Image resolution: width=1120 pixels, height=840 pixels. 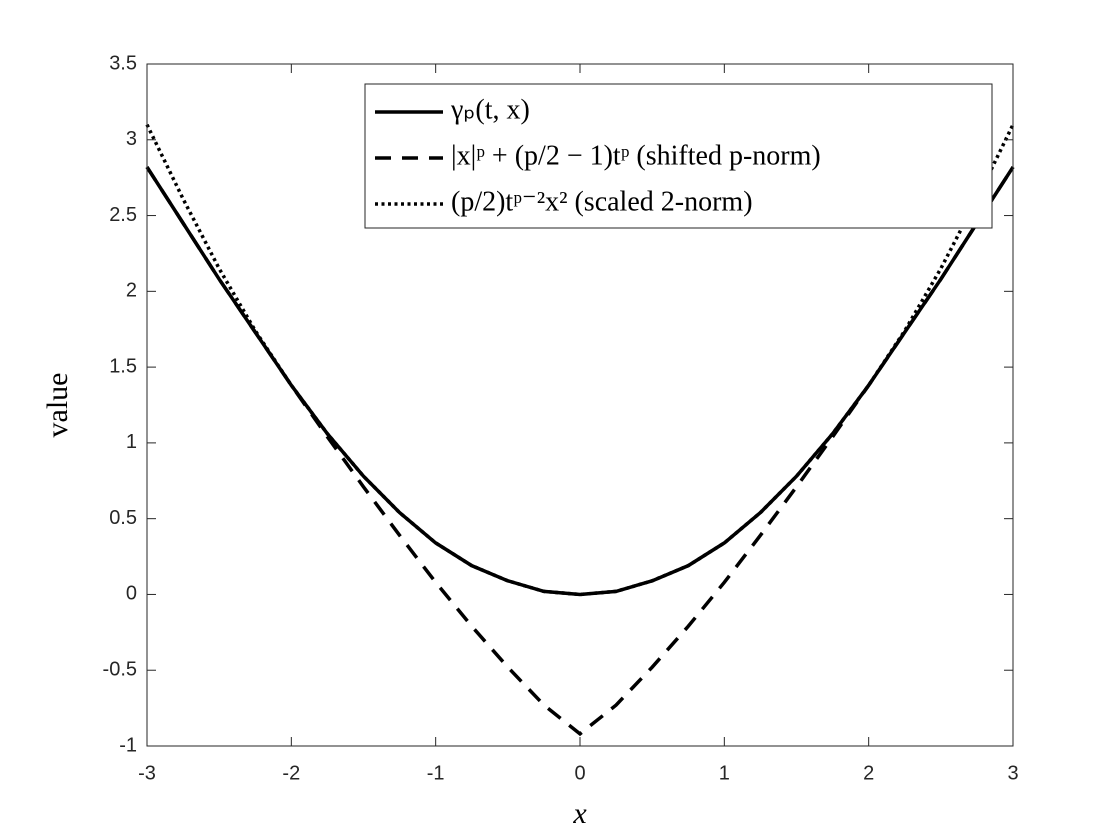 What do you see at coordinates (436, 773) in the screenshot?
I see `x-tick-label: -1` at bounding box center [436, 773].